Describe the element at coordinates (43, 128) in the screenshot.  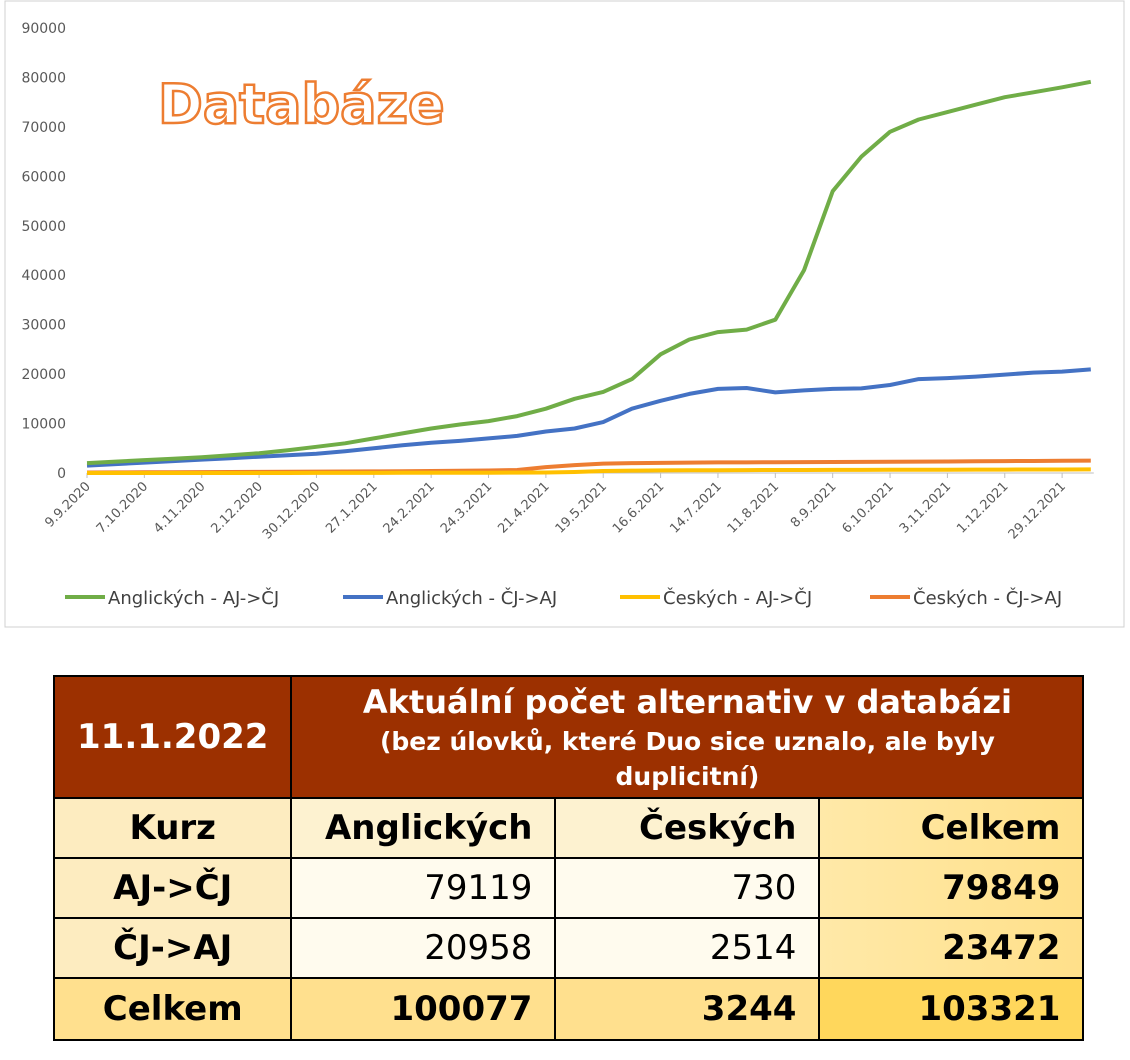
I see `y-tick-label: 70000` at that location.